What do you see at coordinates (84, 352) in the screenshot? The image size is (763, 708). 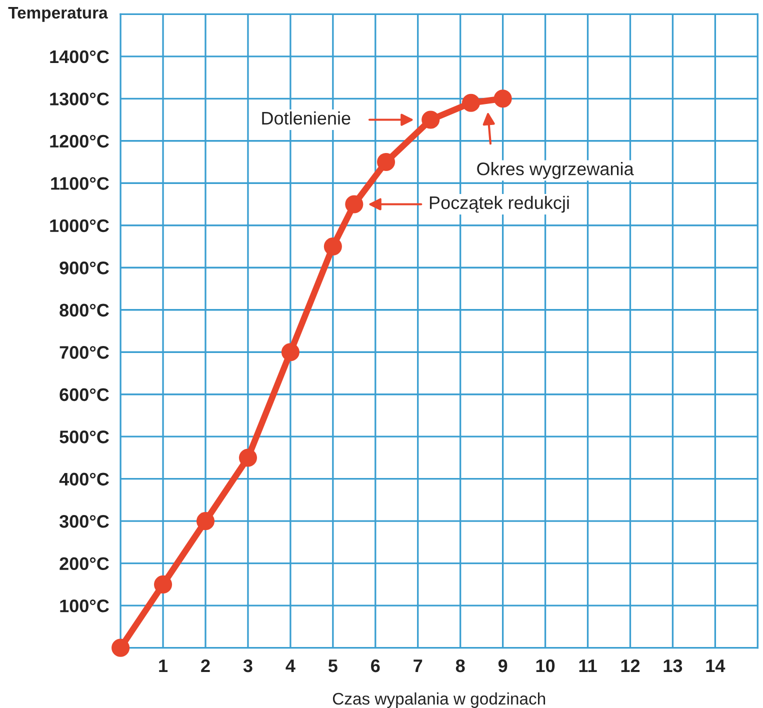 I see `y-tick-label: 700°C` at bounding box center [84, 352].